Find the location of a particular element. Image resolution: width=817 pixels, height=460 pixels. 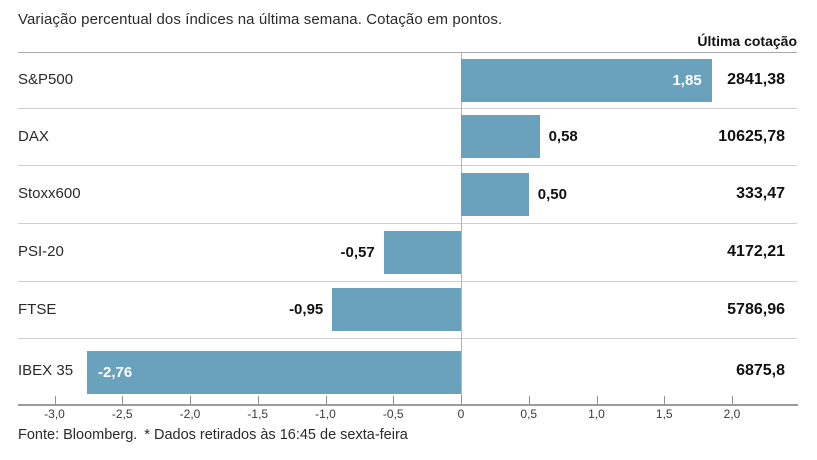

x-axis-tick-label: 0,5 is located at coordinates (529, 414).